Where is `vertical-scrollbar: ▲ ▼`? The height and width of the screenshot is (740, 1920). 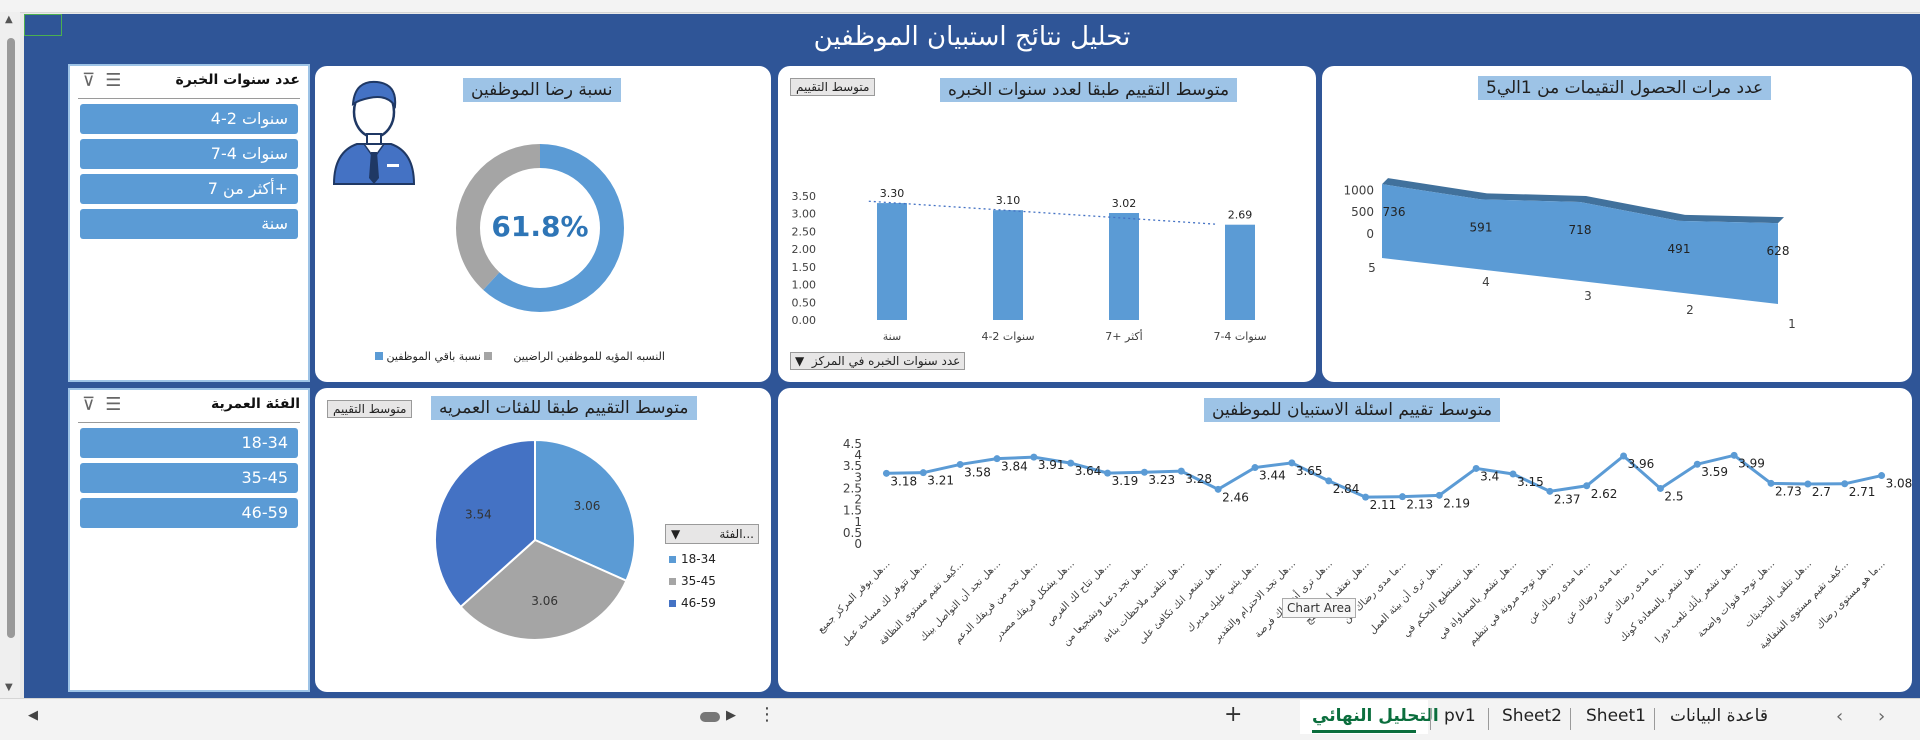
vertical-scrollbar: ▲ ▼ is located at coordinates (10, 355).